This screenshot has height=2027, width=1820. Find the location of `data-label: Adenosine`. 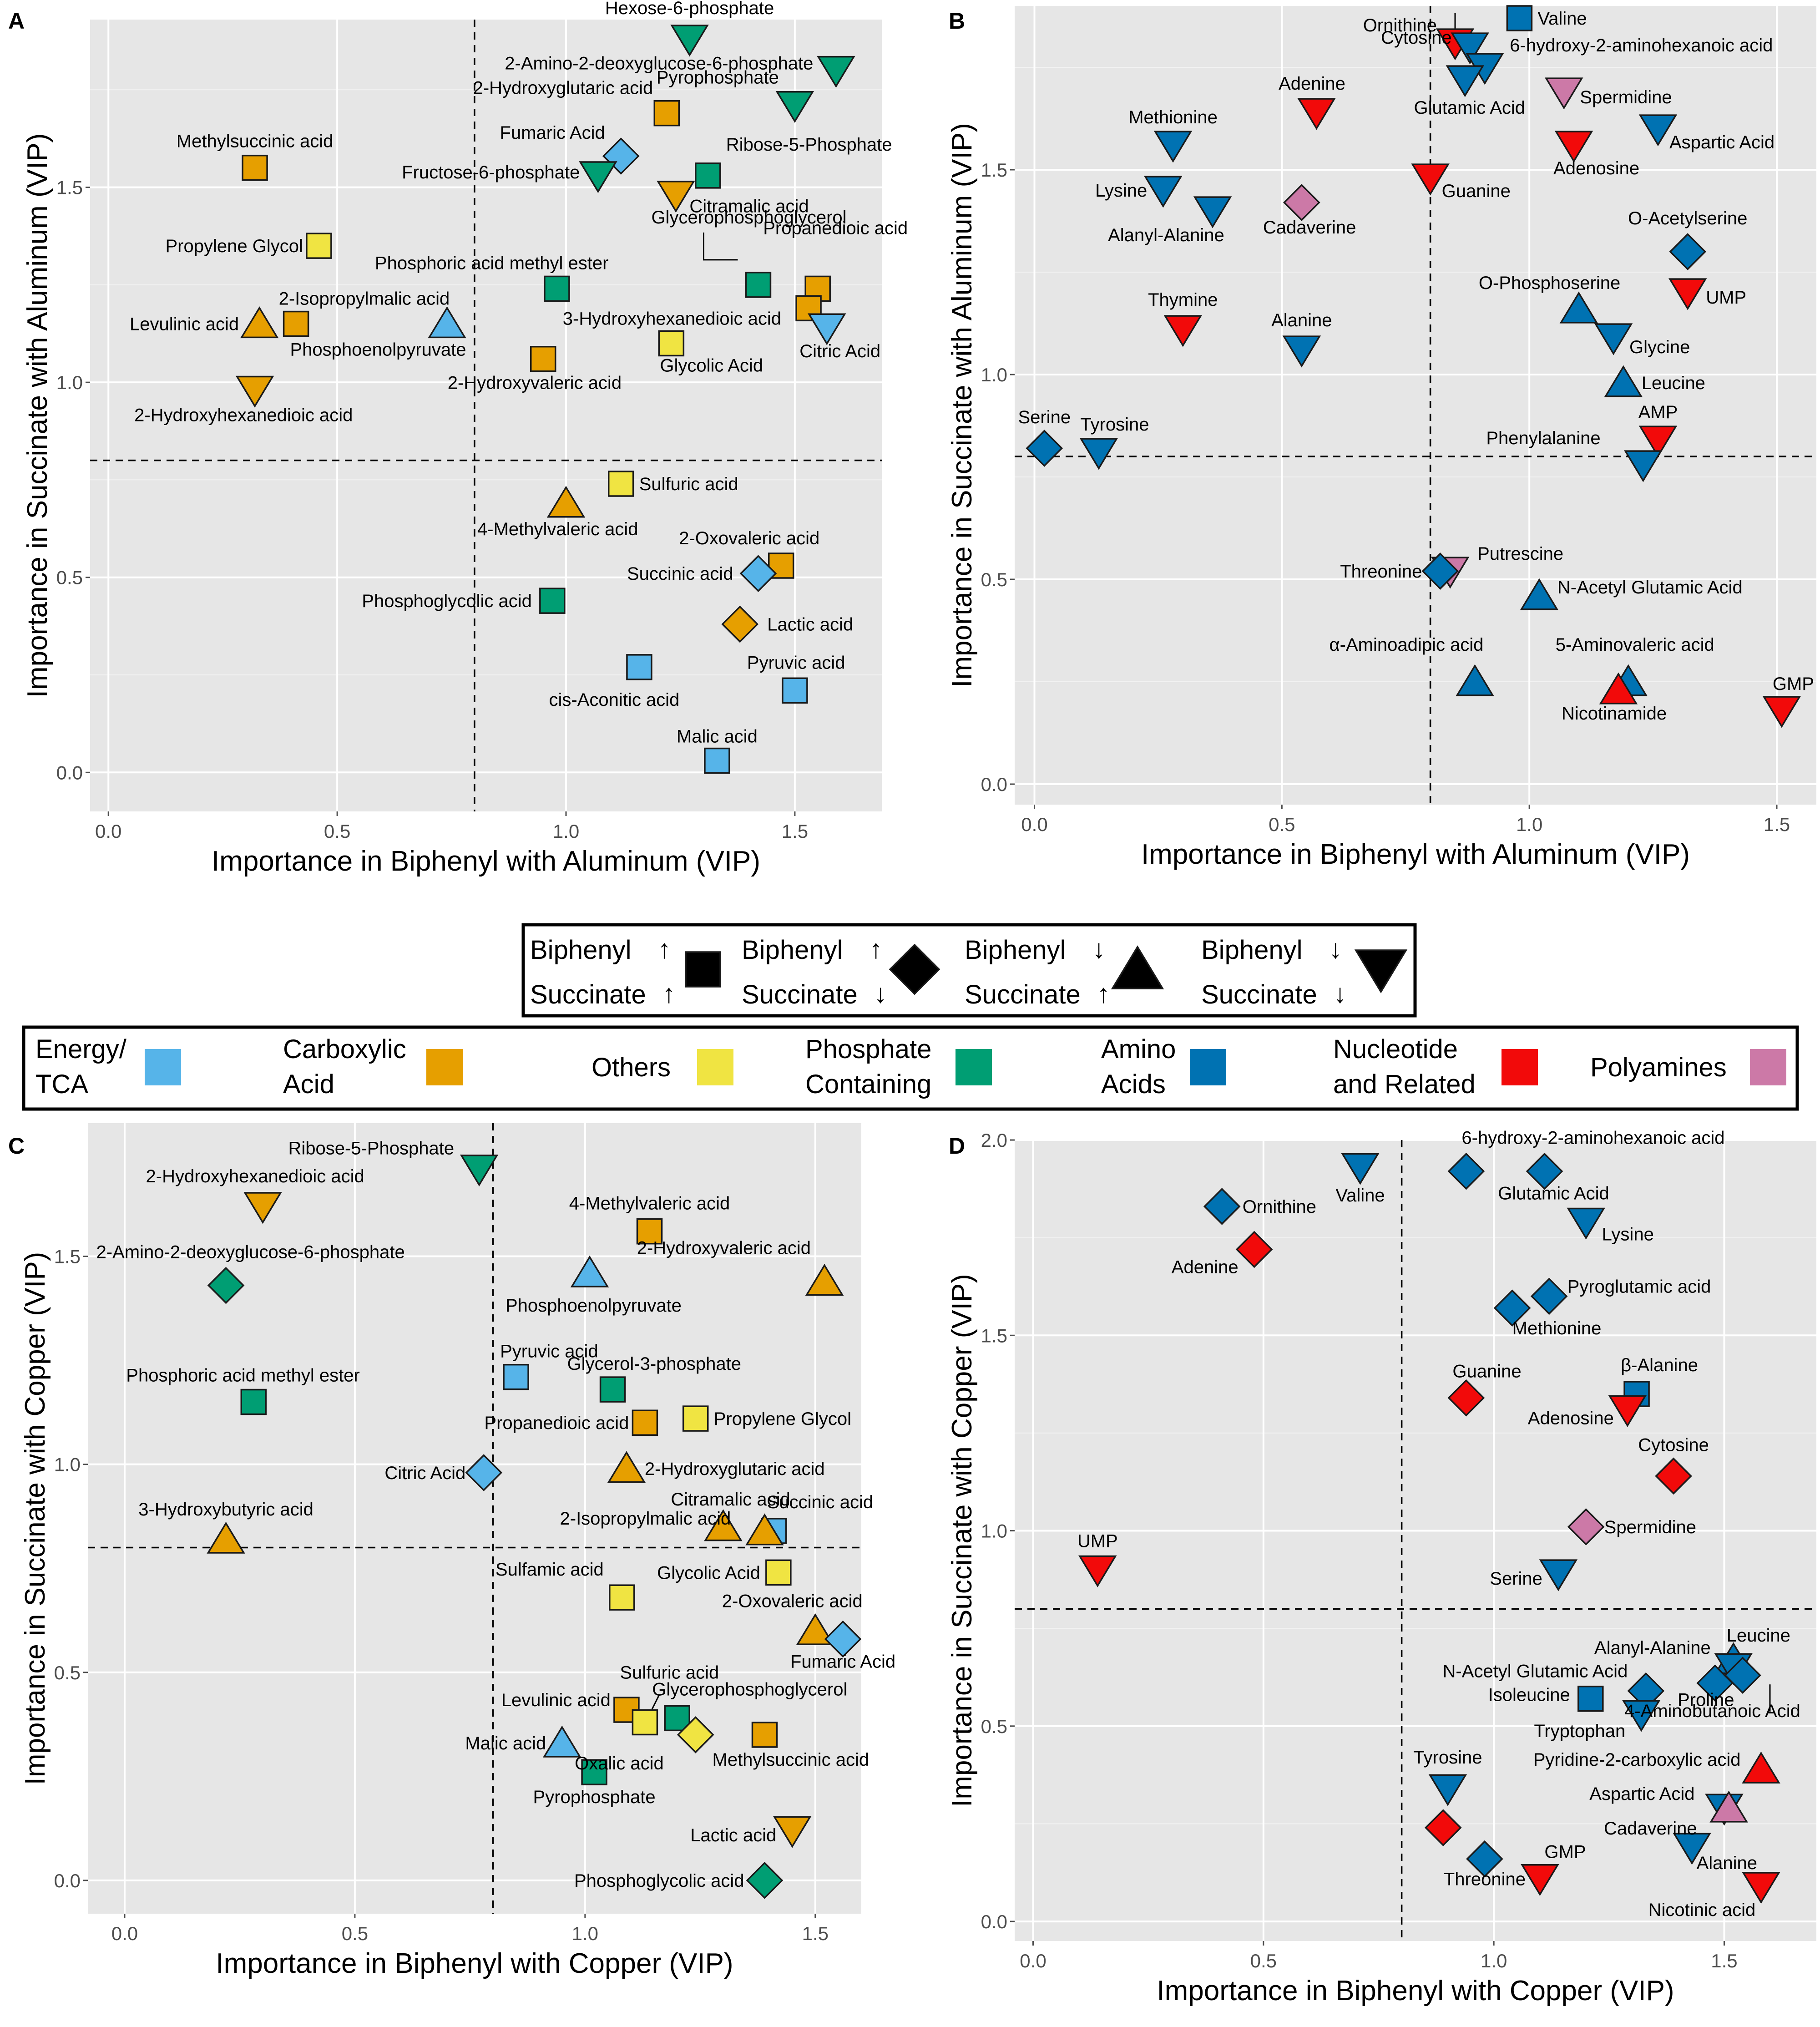

data-label: Adenosine is located at coordinates (1596, 168).